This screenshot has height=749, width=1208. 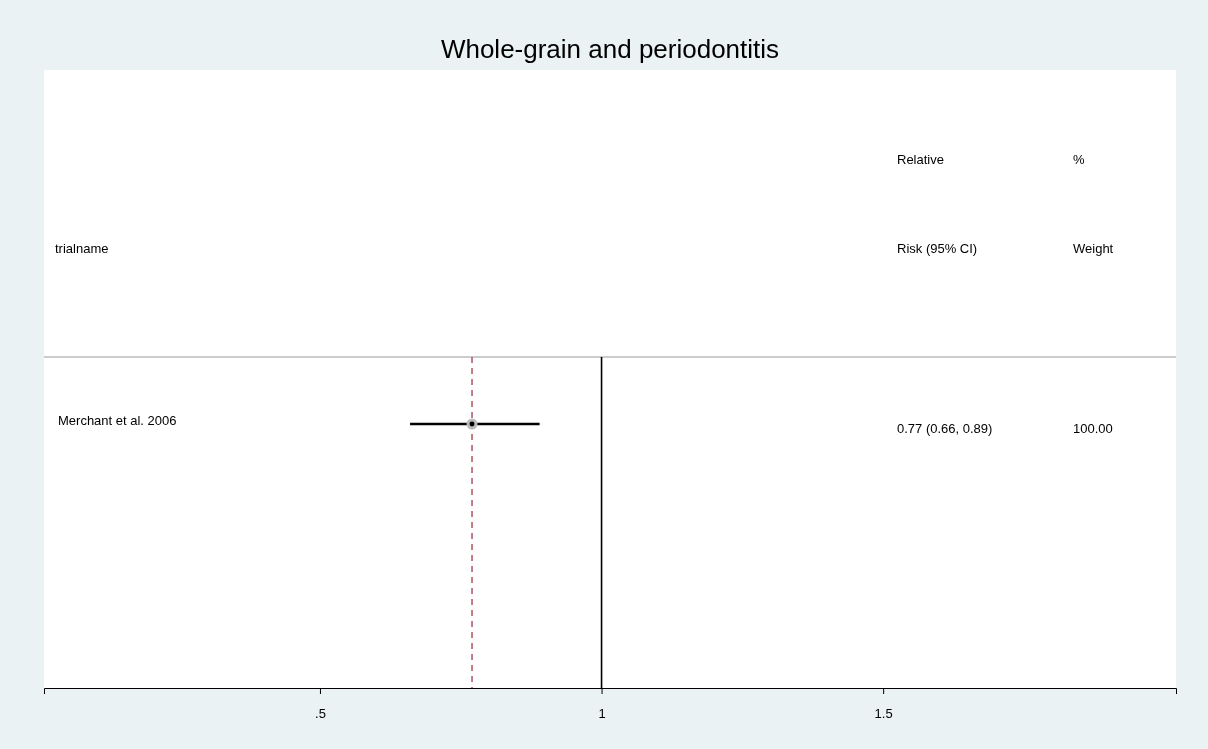 What do you see at coordinates (320, 713) in the screenshot?
I see `x-tick-label: .5` at bounding box center [320, 713].